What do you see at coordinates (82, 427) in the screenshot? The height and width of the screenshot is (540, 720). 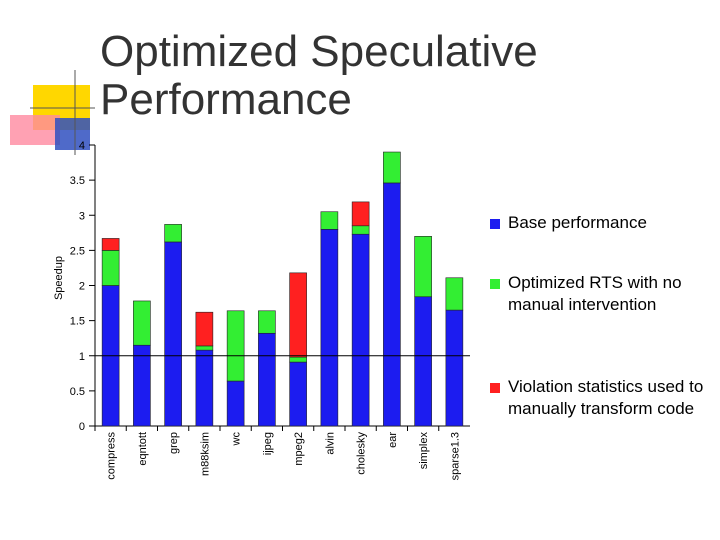 I see `y-tick-label: 0` at bounding box center [82, 427].